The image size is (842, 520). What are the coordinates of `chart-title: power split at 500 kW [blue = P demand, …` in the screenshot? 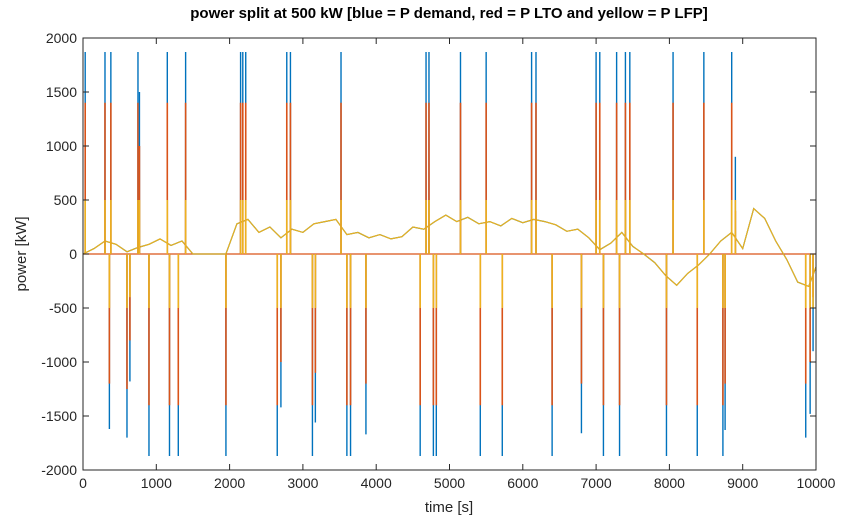 It's located at (449, 13).